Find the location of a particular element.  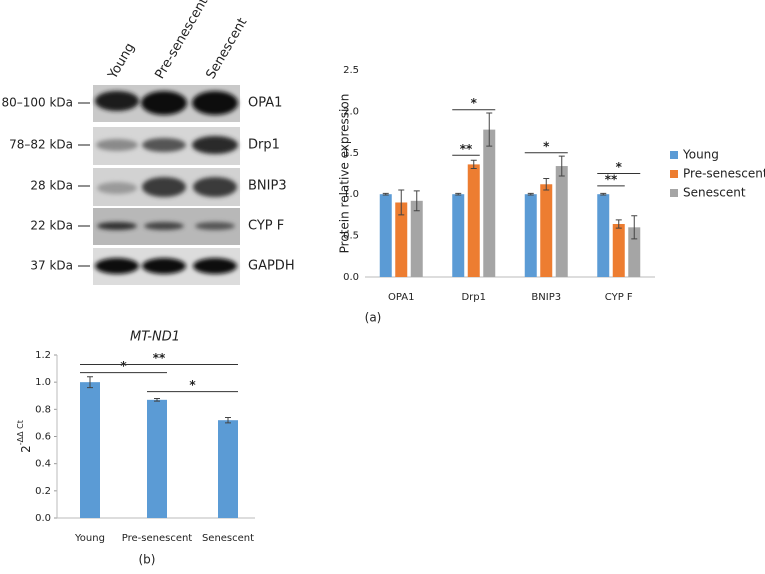

x-tick-label: OPA1 is located at coordinates (401, 297).